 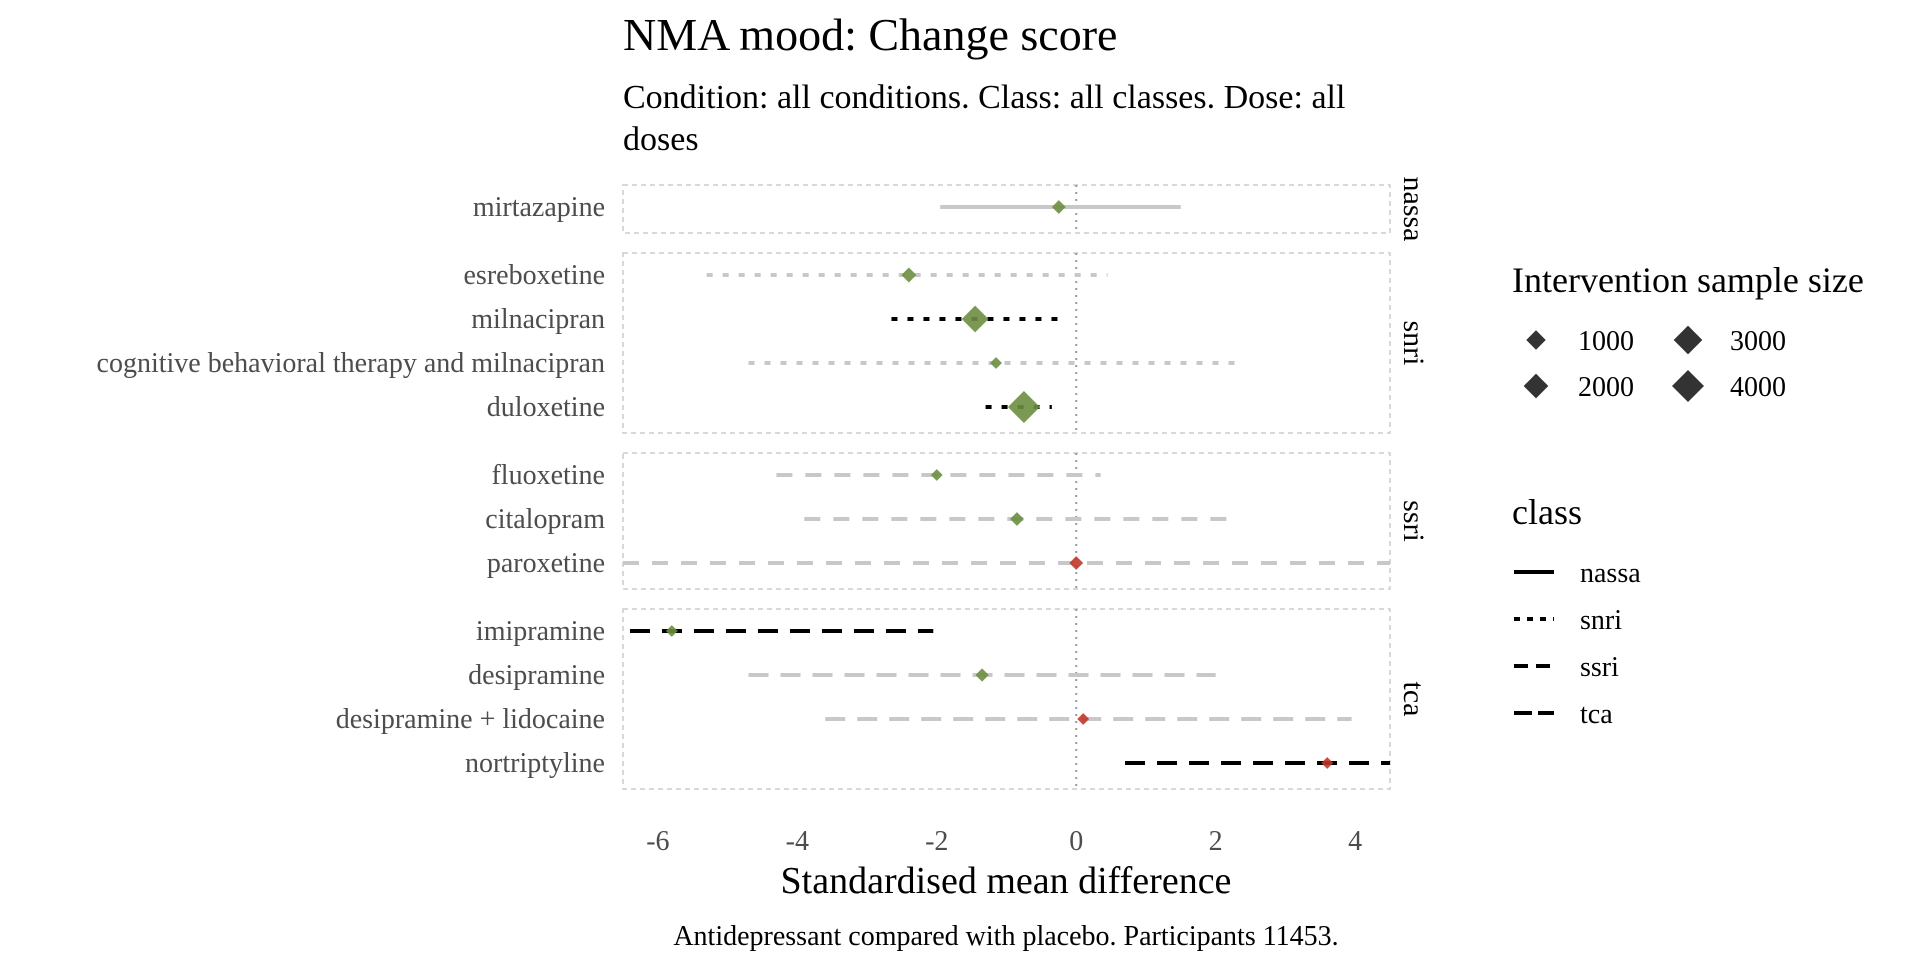 What do you see at coordinates (1004, 841) in the screenshot?
I see `x-axis: -6 -4 -2 0 2 4` at bounding box center [1004, 841].